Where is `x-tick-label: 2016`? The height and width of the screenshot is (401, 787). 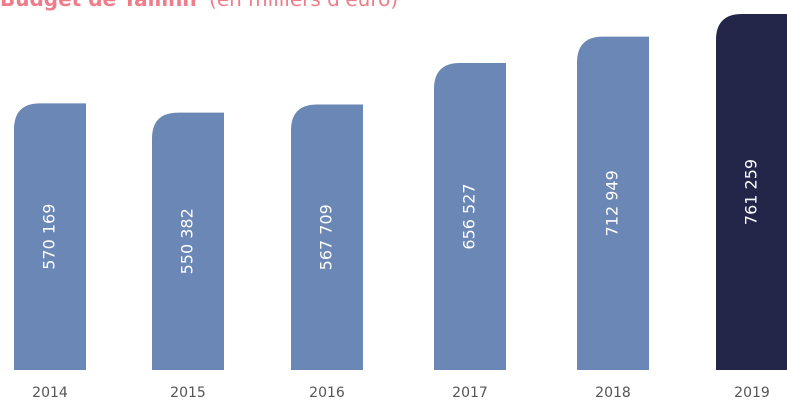
x-tick-label: 2016 is located at coordinates (327, 393).